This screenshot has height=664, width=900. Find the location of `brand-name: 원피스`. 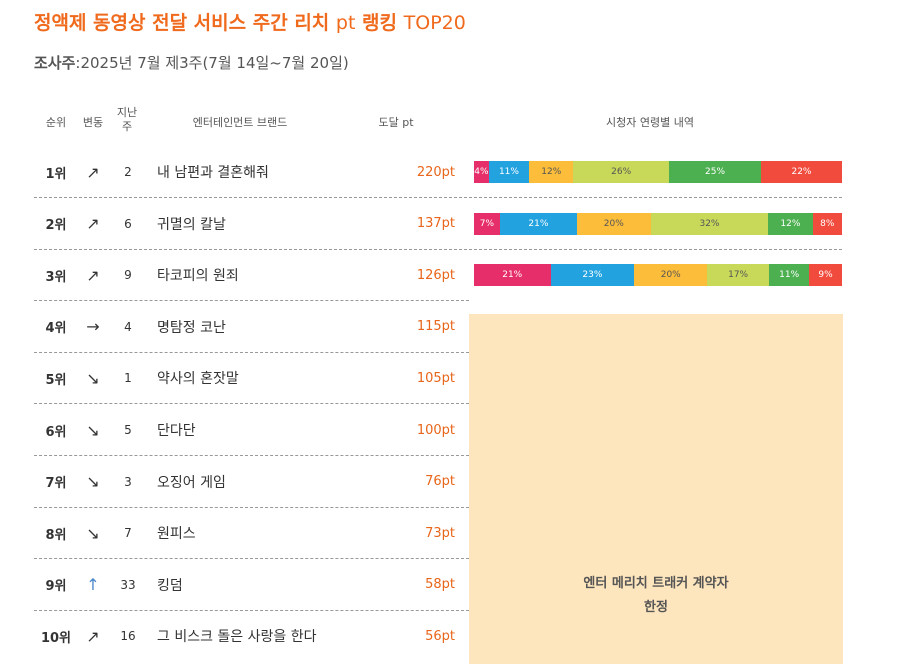

brand-name: 원피스 is located at coordinates (176, 534).